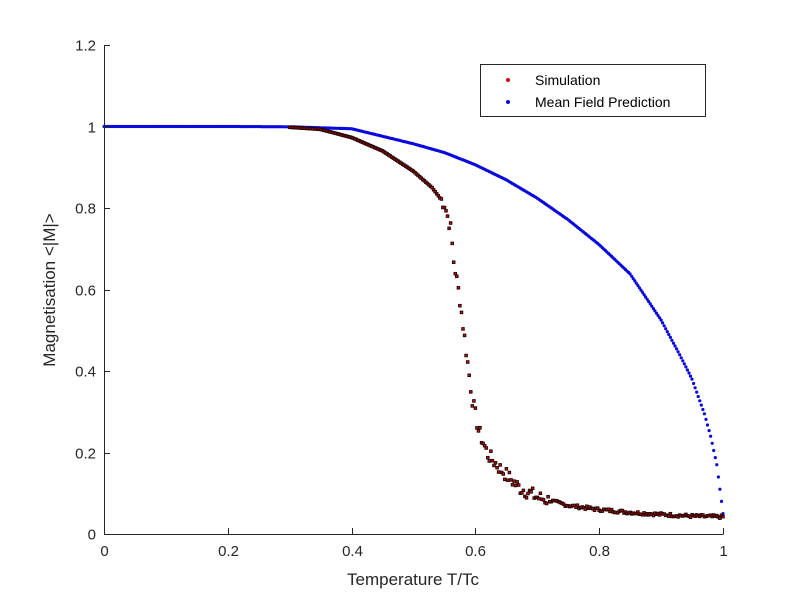 This screenshot has height=600, width=800. I want to click on legend-label-simulation: Simulation, so click(567, 80).